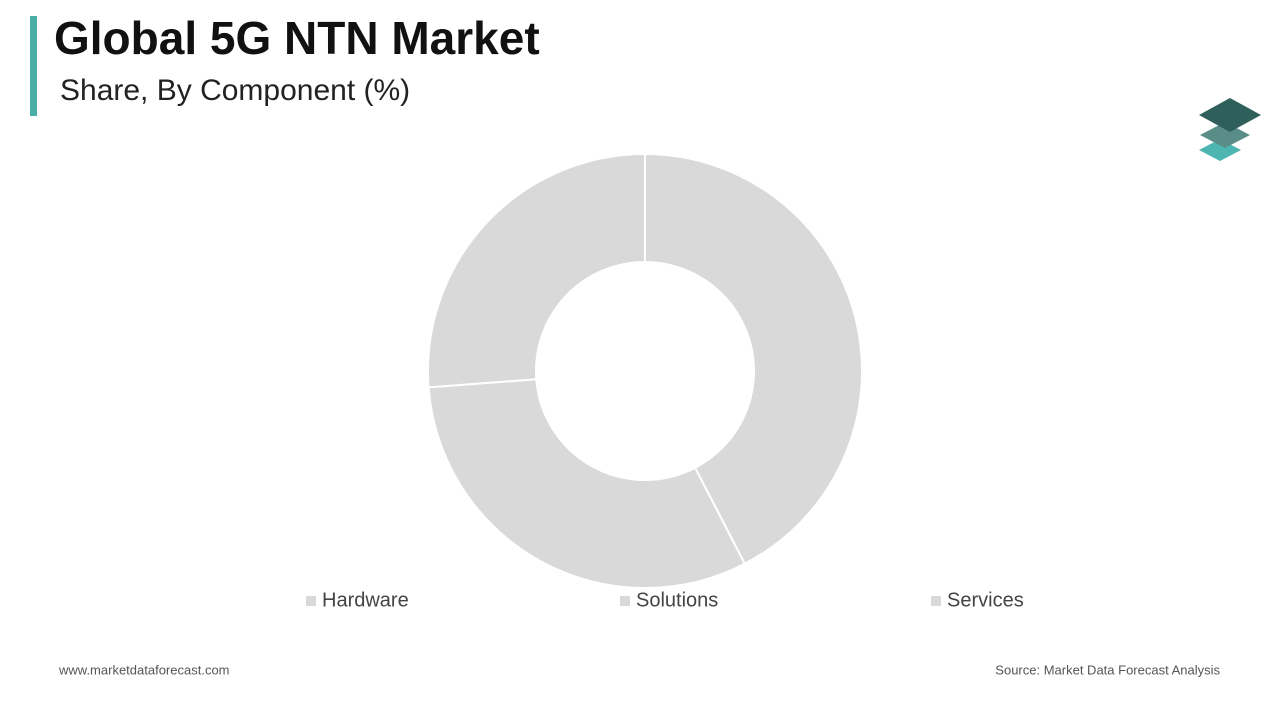  What do you see at coordinates (1230, 129) in the screenshot?
I see `logo` at bounding box center [1230, 129].